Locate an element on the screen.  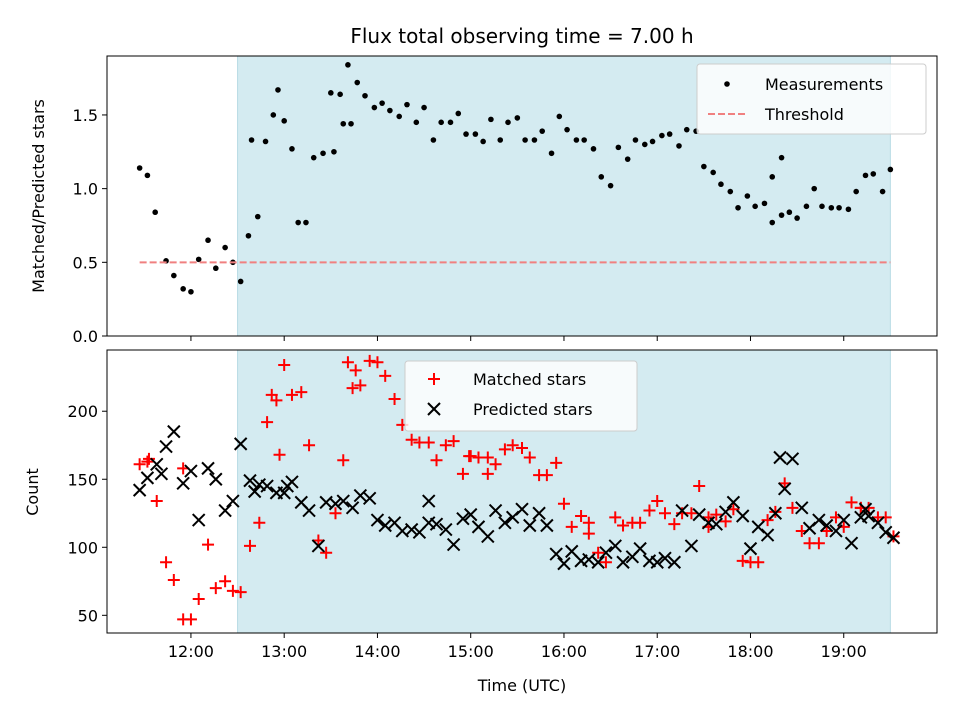
top-ytick-label: 0.0 is located at coordinates (85, 336).